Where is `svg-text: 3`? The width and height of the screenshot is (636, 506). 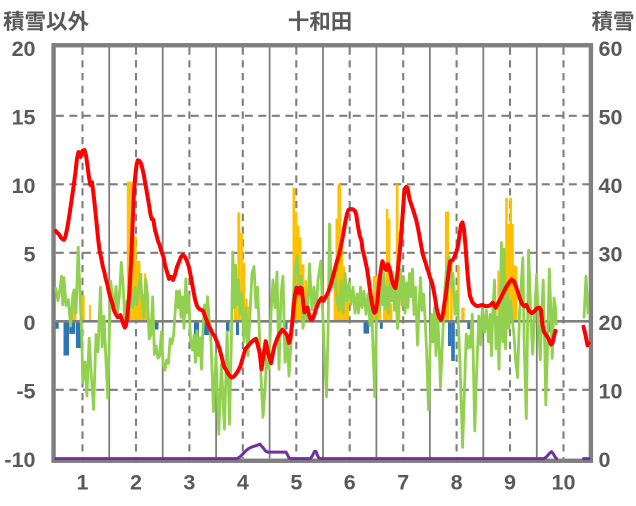 svg-text: 3 is located at coordinates (189, 483).